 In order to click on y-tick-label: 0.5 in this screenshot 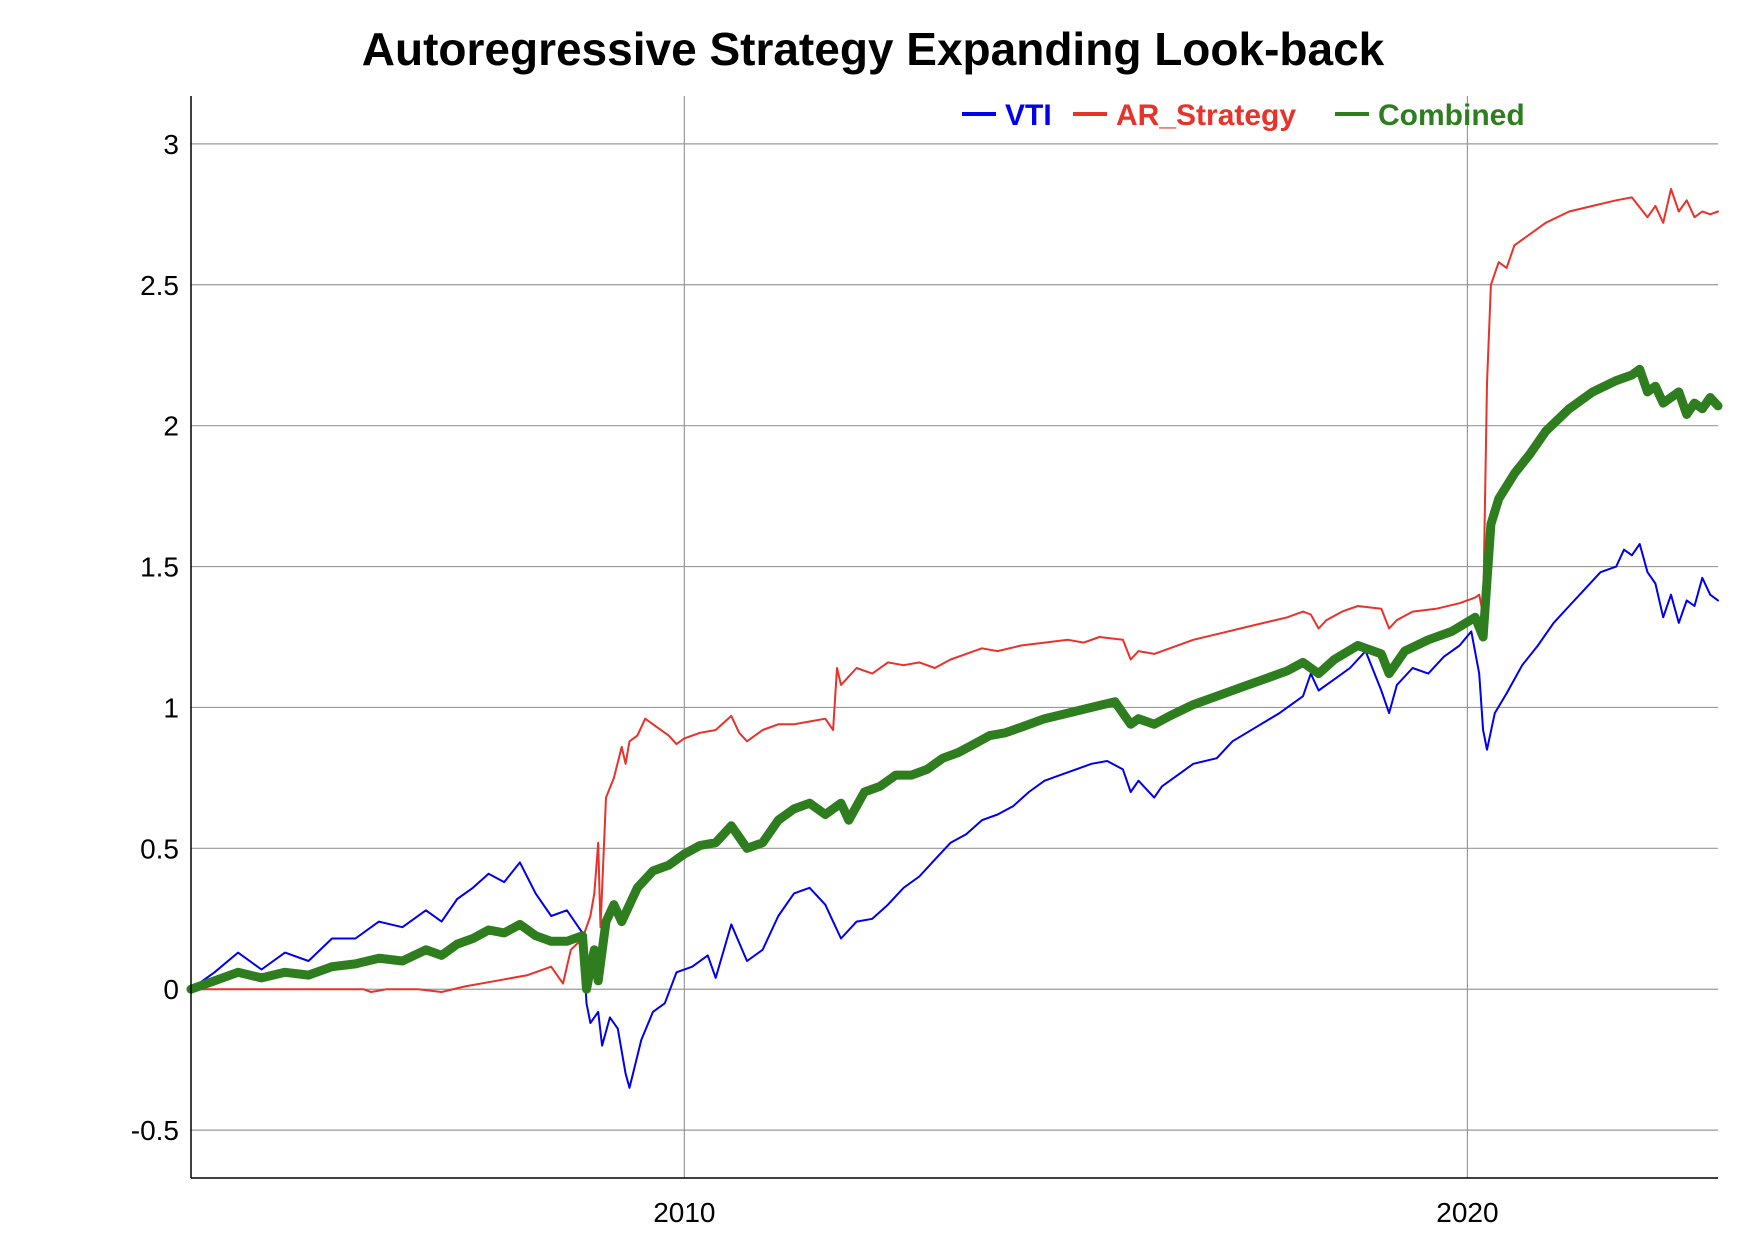, I will do `click(159, 848)`.